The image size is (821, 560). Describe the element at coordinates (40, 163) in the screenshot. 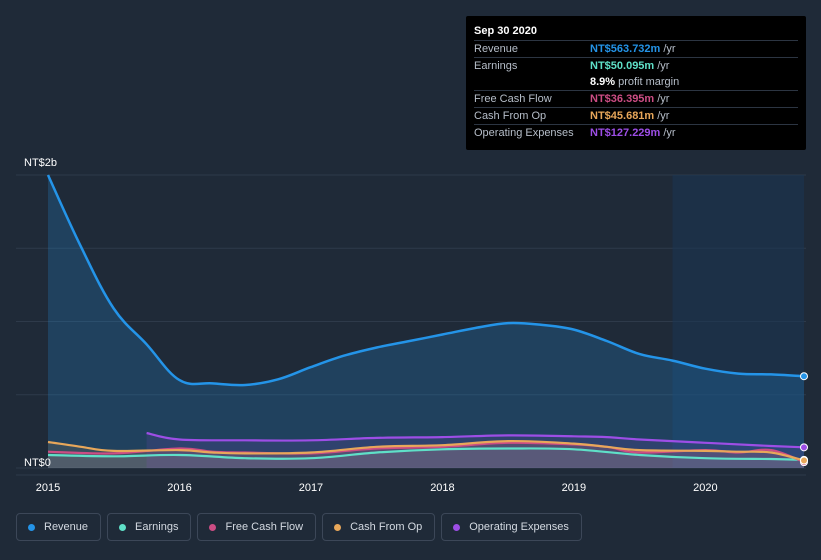

I see `y-tick-label-top: NT$2b` at that location.